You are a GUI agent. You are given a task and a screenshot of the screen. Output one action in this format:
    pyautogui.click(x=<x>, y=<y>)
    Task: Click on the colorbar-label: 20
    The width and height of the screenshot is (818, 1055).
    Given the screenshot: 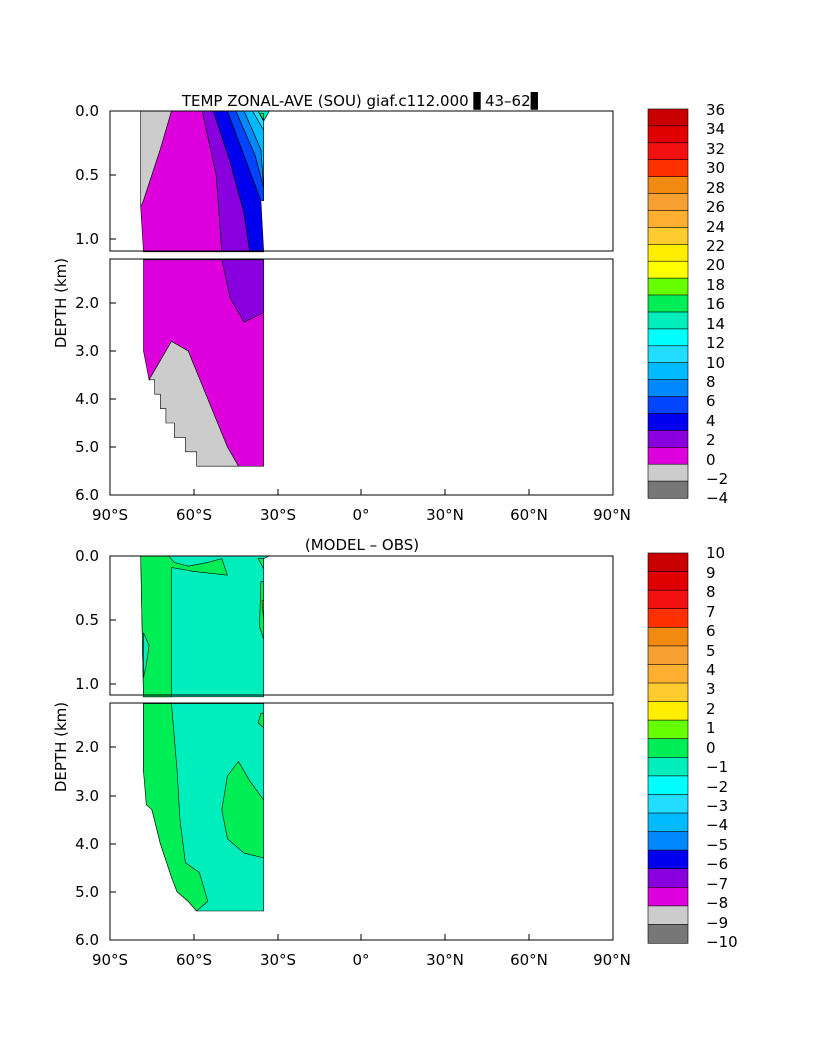 What is the action you would take?
    pyautogui.click(x=715, y=265)
    